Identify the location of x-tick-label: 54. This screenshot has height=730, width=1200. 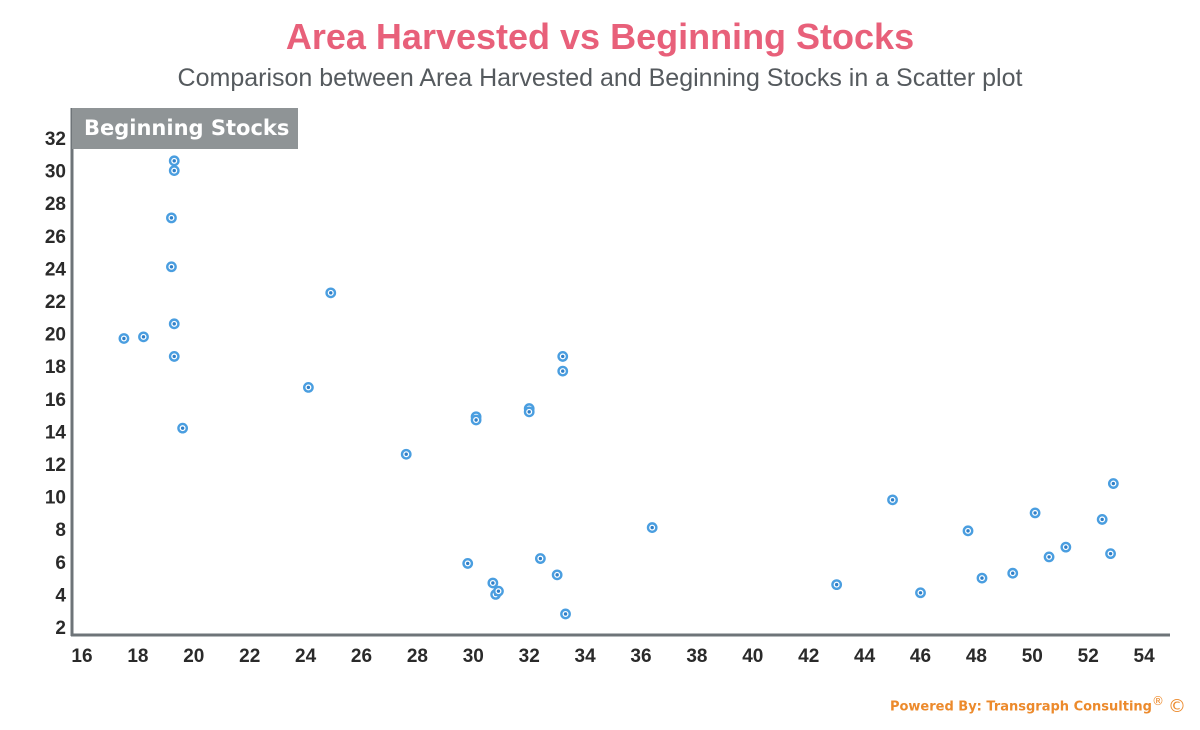
(1145, 656).